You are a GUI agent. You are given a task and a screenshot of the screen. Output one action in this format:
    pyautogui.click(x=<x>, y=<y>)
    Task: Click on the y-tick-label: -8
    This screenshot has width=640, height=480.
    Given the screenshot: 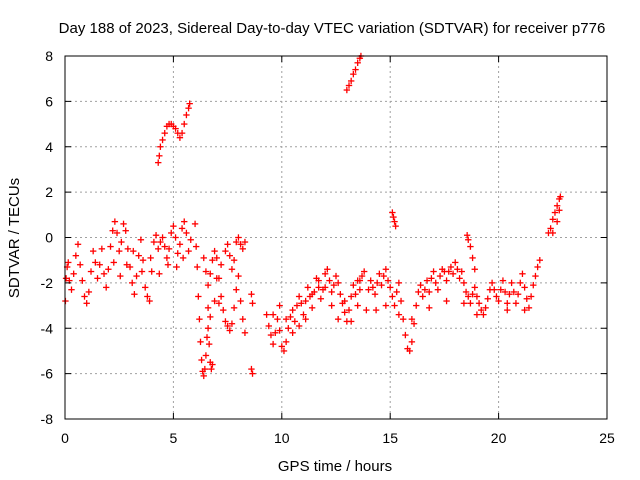 What is the action you would take?
    pyautogui.click(x=47, y=419)
    